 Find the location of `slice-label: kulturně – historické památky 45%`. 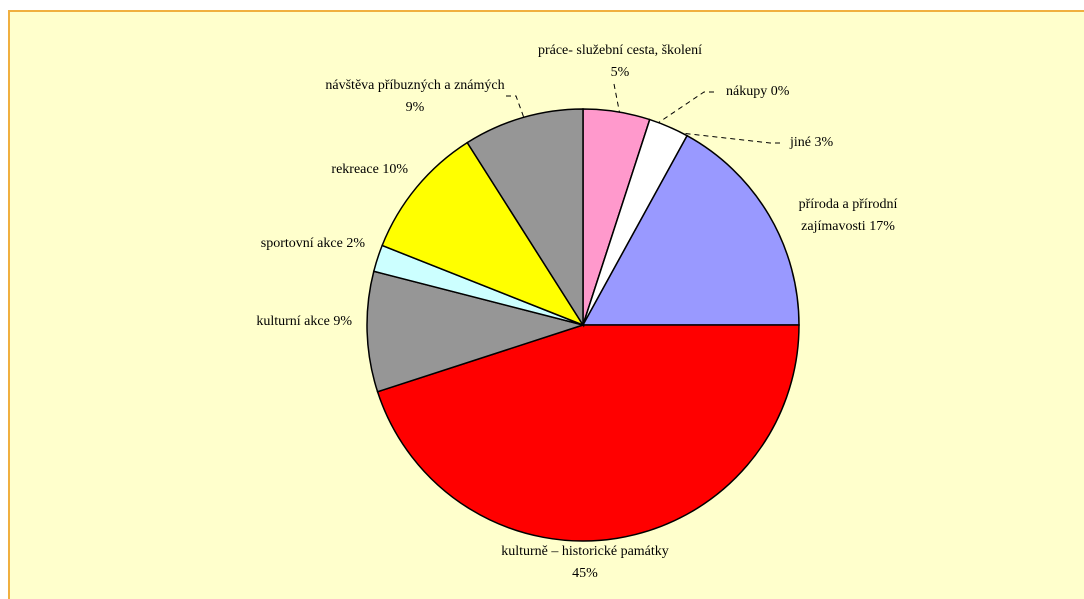

slice-label: kulturně – historické památky 45% is located at coordinates (585, 563).